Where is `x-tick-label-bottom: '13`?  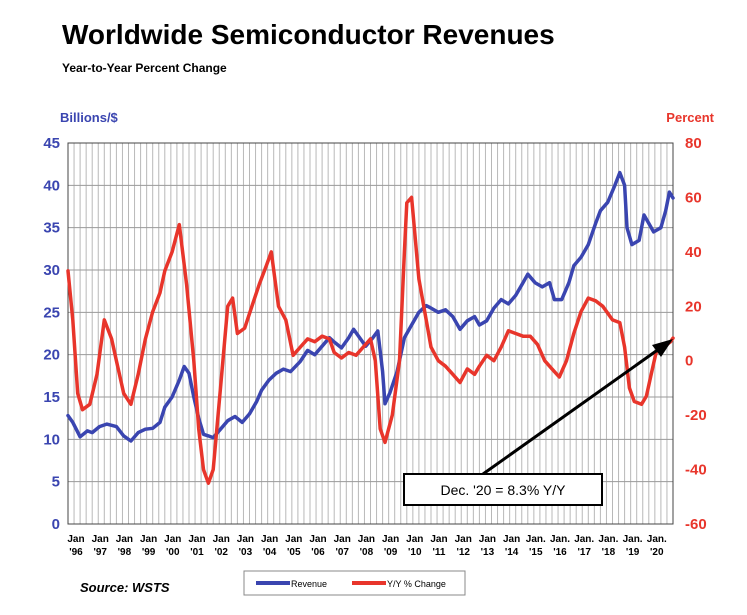
x-tick-label-bottom: '13 is located at coordinates (488, 552).